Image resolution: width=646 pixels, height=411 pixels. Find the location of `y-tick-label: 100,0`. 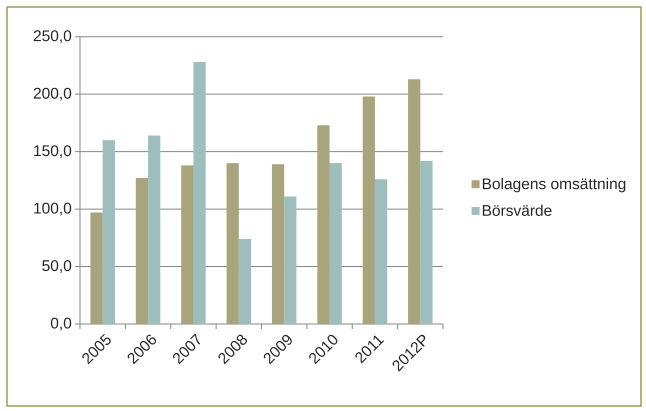

y-tick-label: 100,0 is located at coordinates (53, 209).